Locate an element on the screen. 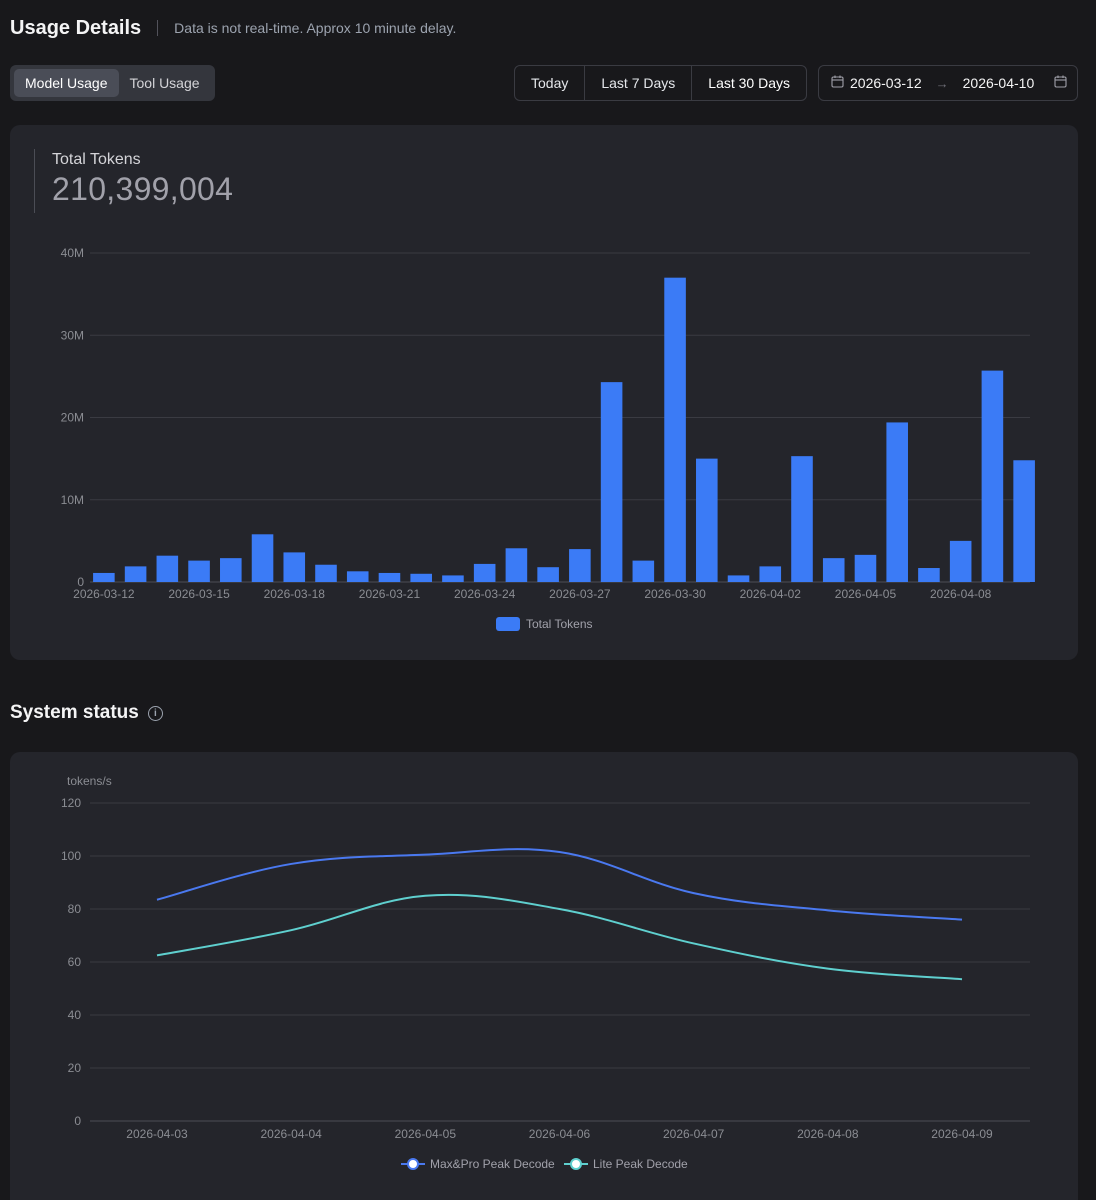 Image resolution: width=1096 pixels, height=1200 pixels. x-tick-label: 2026-03-30 is located at coordinates (675, 594).